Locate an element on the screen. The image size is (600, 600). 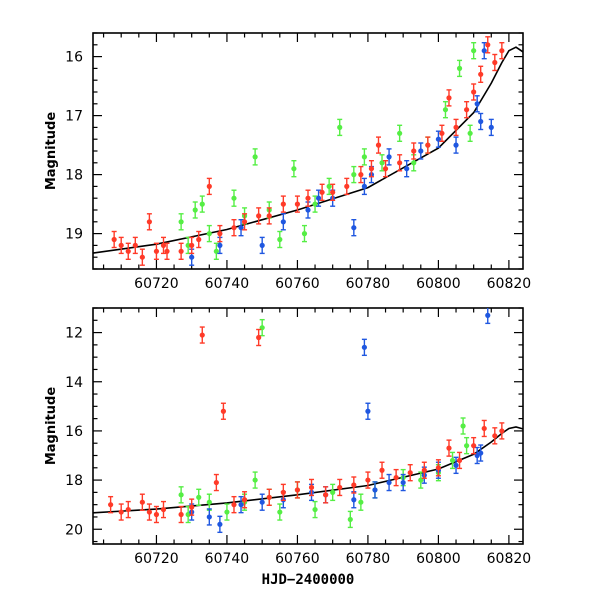
bottom-x-tick-label: 60820 is located at coordinates (509, 559).